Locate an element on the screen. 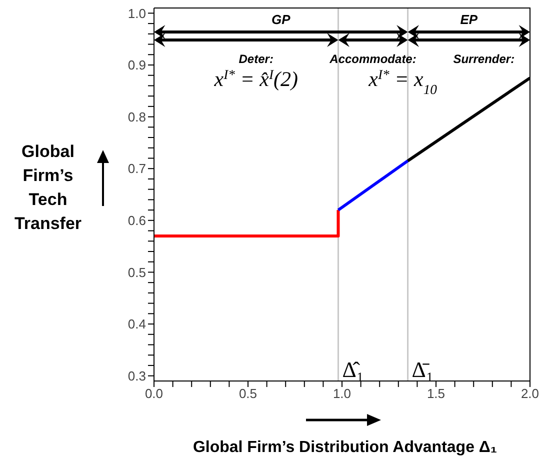 This screenshot has width=540, height=464. x-tick-label: 1.0 is located at coordinates (342, 394).